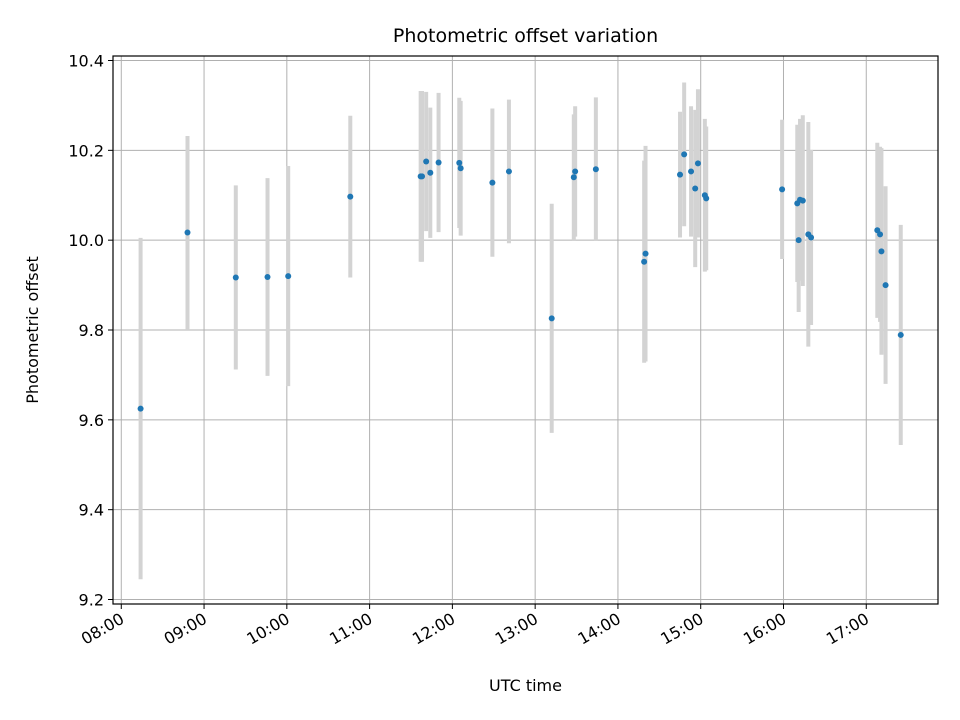  What do you see at coordinates (267, 629) in the screenshot?
I see `x-tick-label: 10:00` at bounding box center [267, 629].